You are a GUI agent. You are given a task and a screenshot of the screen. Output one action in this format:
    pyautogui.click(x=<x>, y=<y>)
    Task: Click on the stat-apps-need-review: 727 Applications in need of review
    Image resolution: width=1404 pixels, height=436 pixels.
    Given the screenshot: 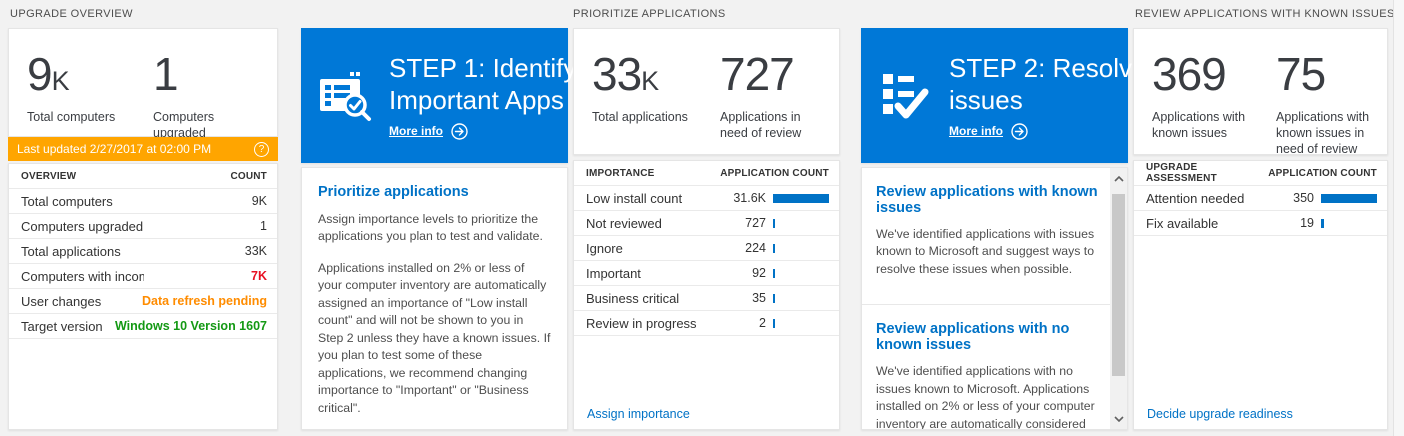 What is the action you would take?
    pyautogui.click(x=775, y=101)
    